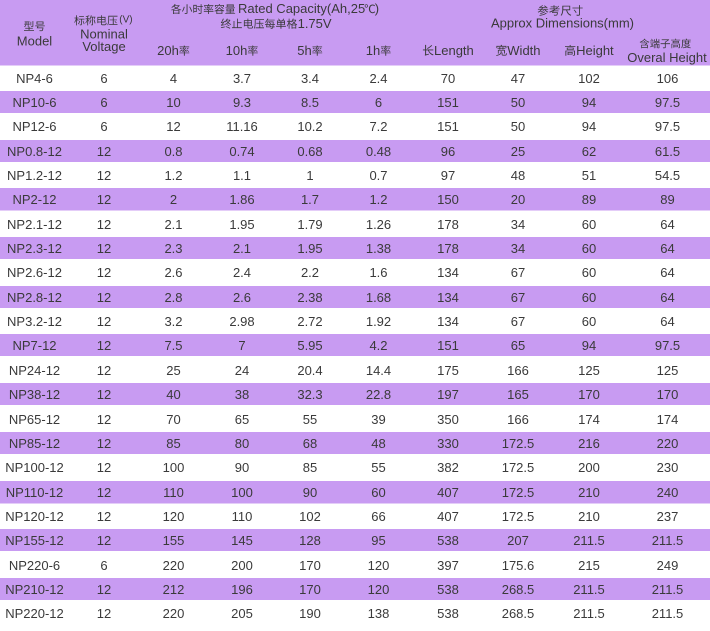 The width and height of the screenshot is (710, 631). Describe the element at coordinates (103, 46) in the screenshot. I see `svg-text: Voltage` at that location.